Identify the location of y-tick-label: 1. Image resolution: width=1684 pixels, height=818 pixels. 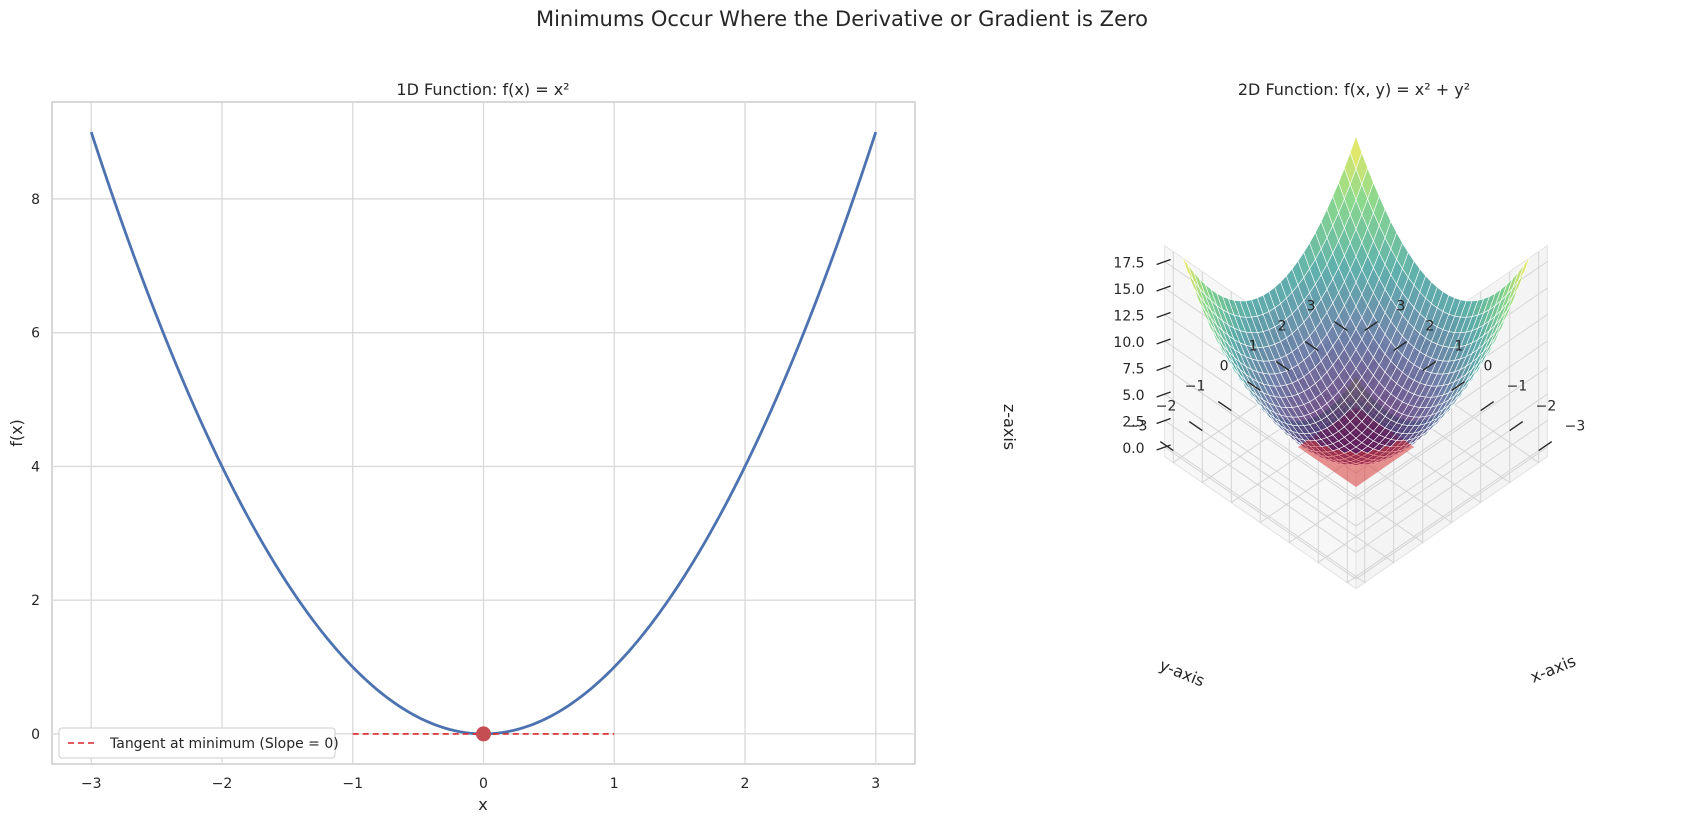
(1253, 347).